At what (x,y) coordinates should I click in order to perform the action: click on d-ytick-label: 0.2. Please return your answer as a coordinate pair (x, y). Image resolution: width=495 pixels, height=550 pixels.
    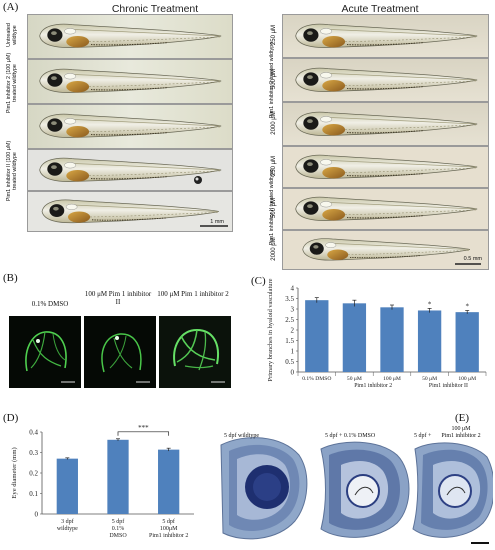
    Looking at the image, I should click on (33, 474).